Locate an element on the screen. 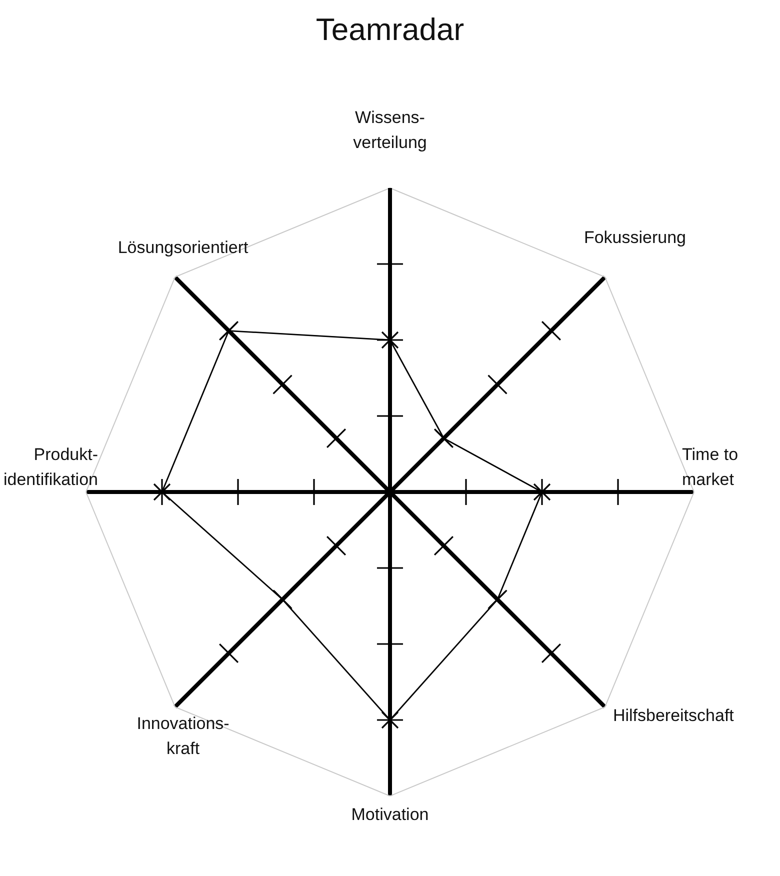 This screenshot has height=876, width=780. spoke-label: Hilfsbereitschaft is located at coordinates (673, 715).